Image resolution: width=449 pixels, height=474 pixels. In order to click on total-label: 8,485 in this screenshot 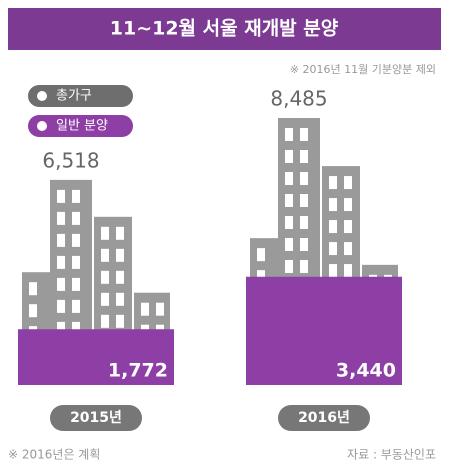, I will do `click(298, 99)`.